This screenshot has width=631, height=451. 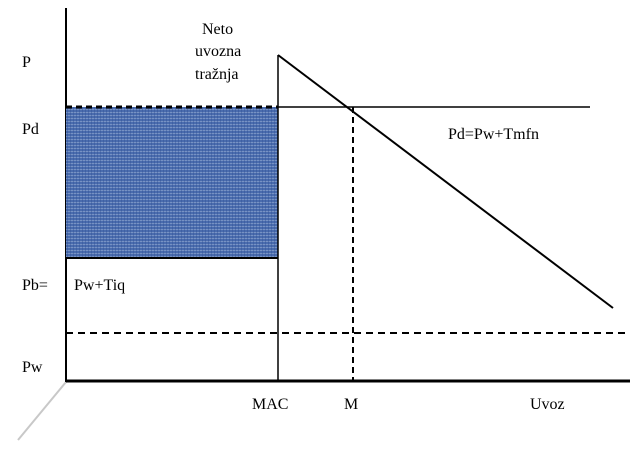 I want to click on curve-title-line2: uvozna, so click(x=218, y=51).